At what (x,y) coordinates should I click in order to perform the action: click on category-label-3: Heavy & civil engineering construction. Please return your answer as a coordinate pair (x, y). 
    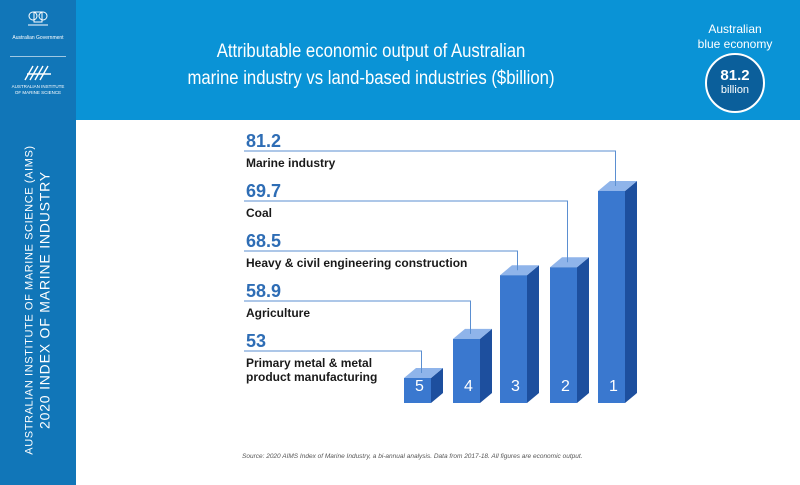
    Looking at the image, I should click on (356, 263).